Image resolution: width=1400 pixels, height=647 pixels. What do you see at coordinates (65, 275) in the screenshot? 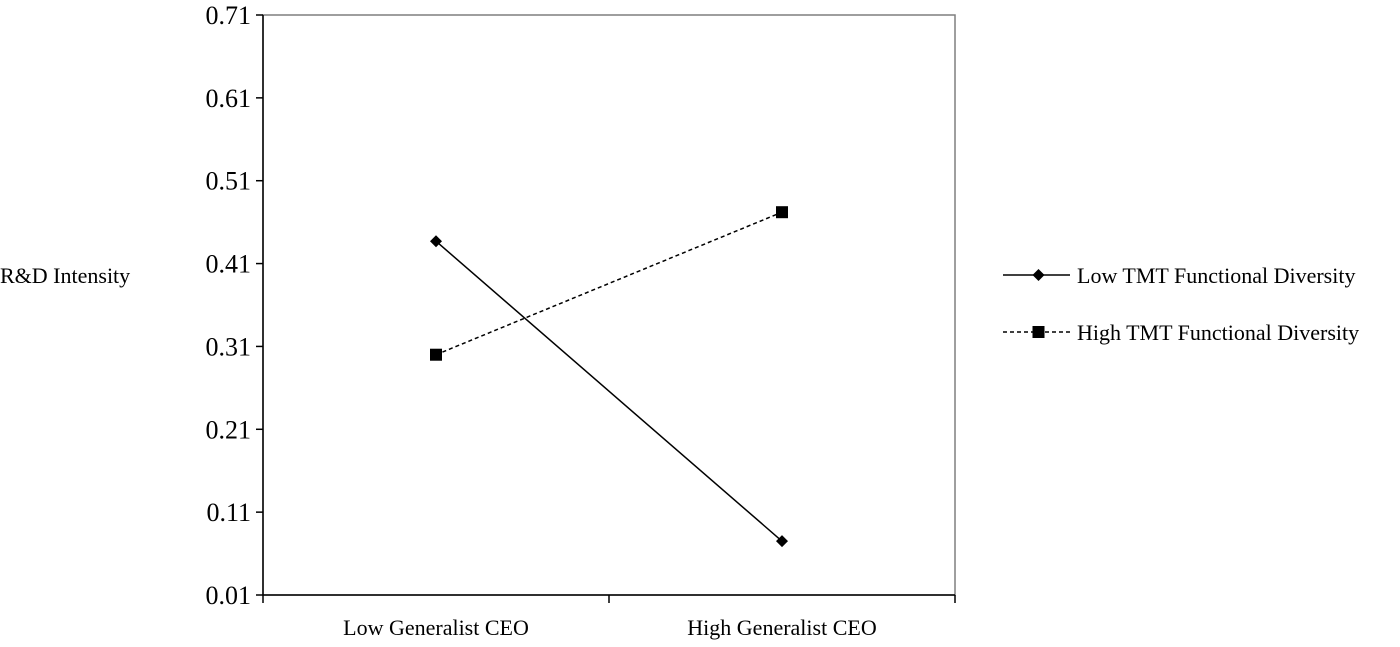
I see `y-axis-title: R&D Intensity` at bounding box center [65, 275].